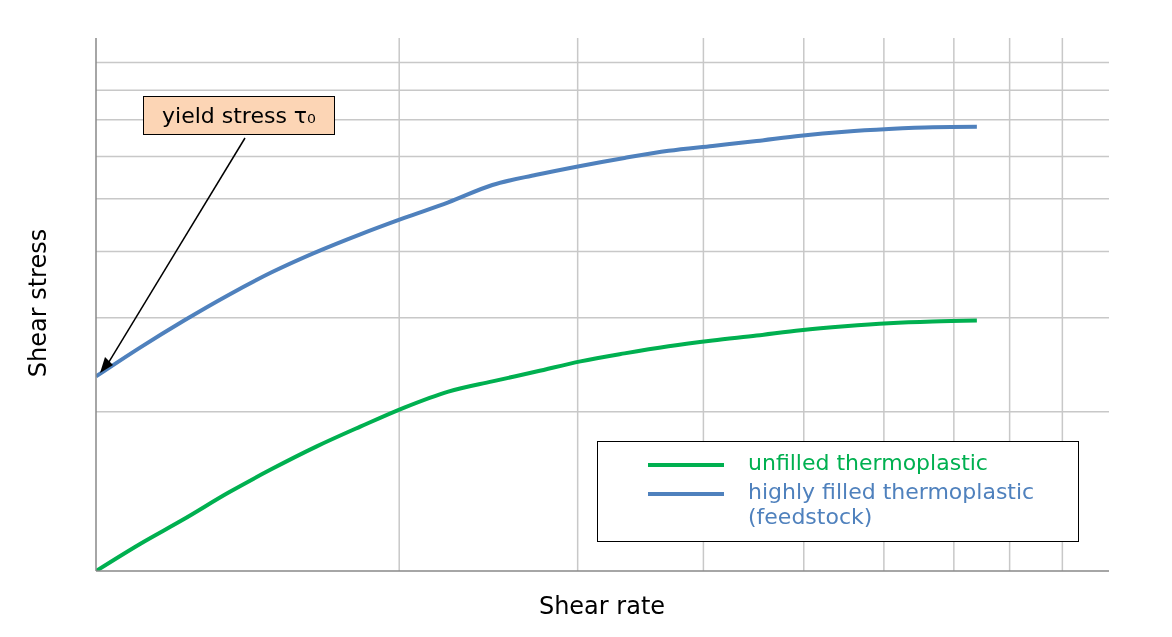 The image size is (1172, 637). I want to click on y-axis-title: Shear stress, so click(38, 303).